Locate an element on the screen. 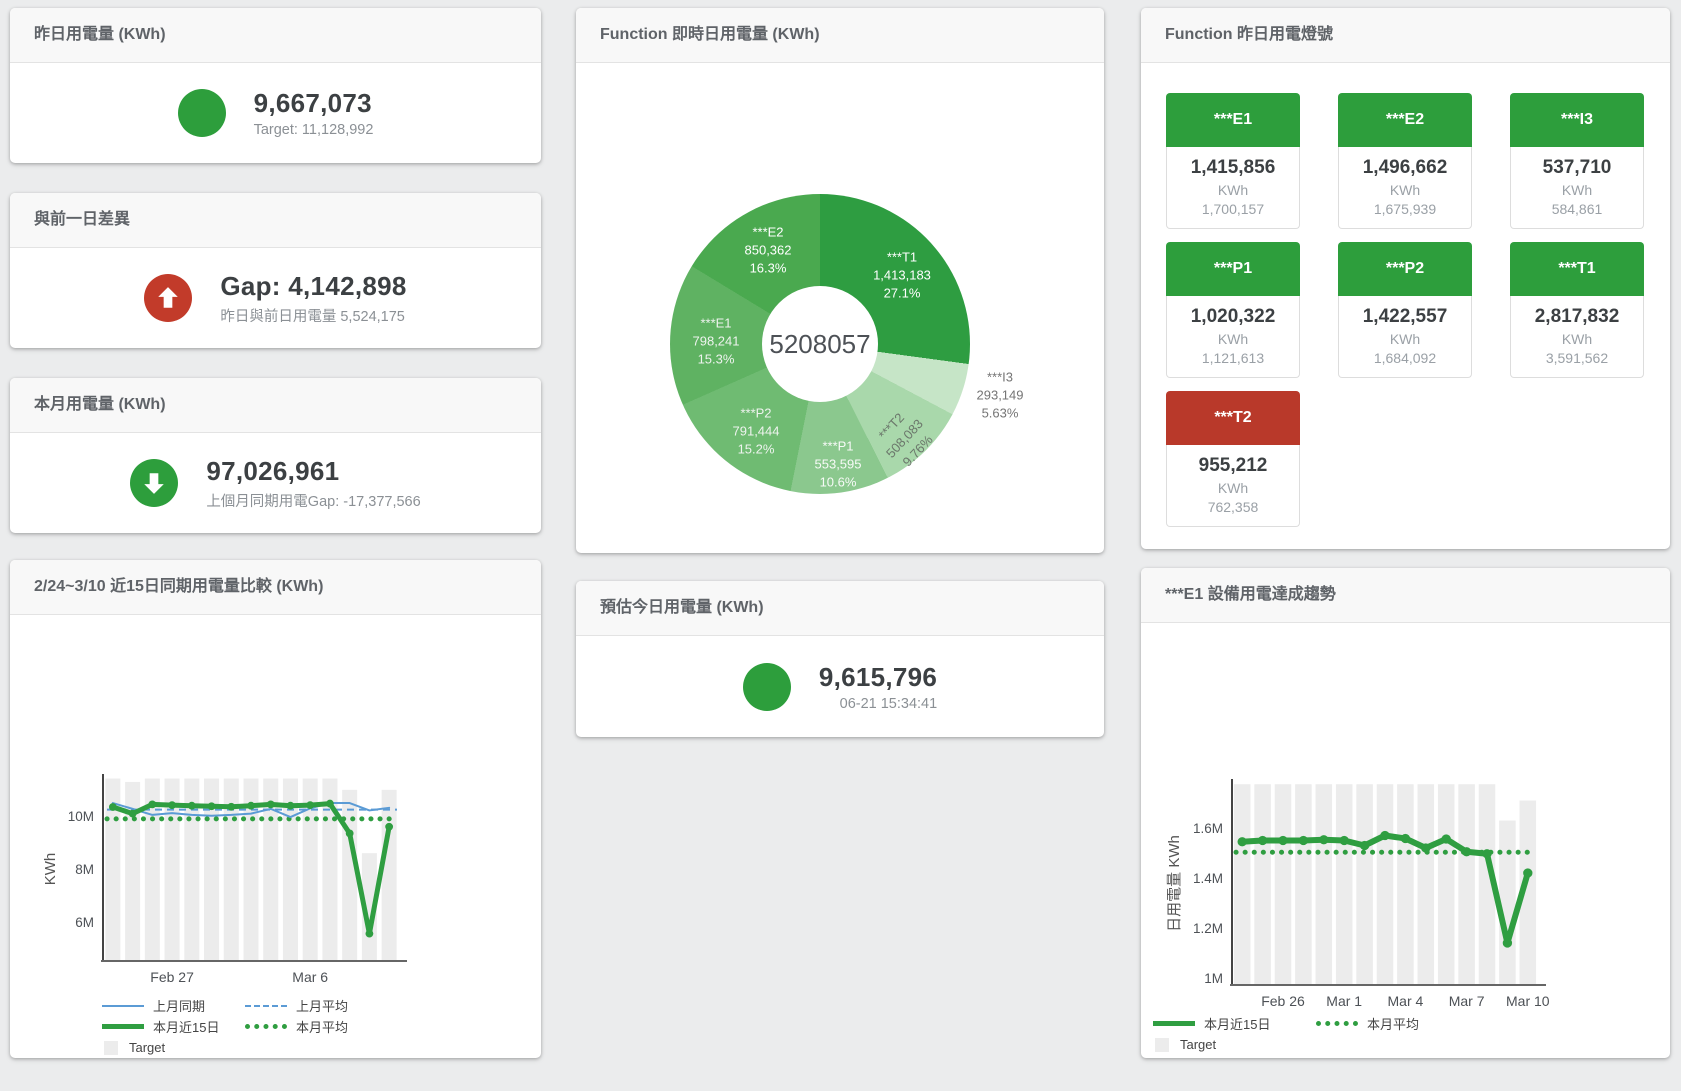  kpi-subtitle: 昨日與前日用電量 5,524,175 is located at coordinates (312, 316).